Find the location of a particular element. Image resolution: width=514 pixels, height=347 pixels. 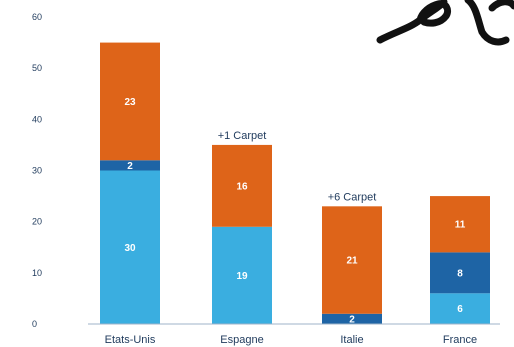

y-tick-label: 60 is located at coordinates (37, 17).